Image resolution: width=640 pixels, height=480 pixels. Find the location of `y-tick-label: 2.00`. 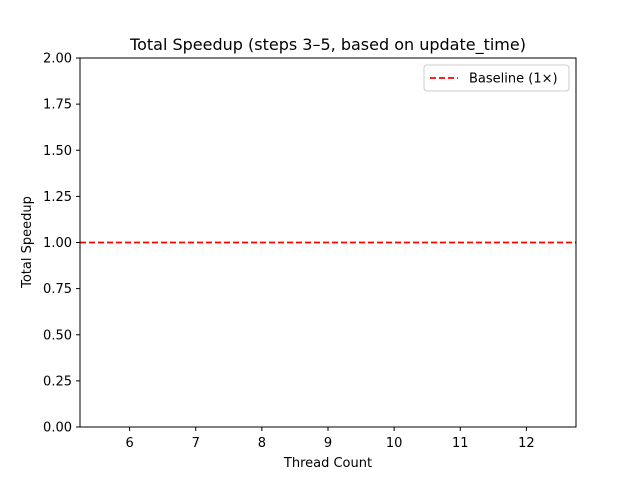

y-tick-label: 2.00 is located at coordinates (57, 59).